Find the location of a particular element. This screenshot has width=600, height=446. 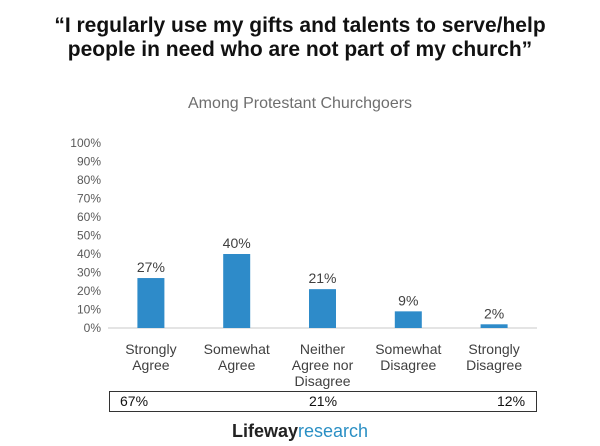

y-tick-label: 10% is located at coordinates (89, 310).